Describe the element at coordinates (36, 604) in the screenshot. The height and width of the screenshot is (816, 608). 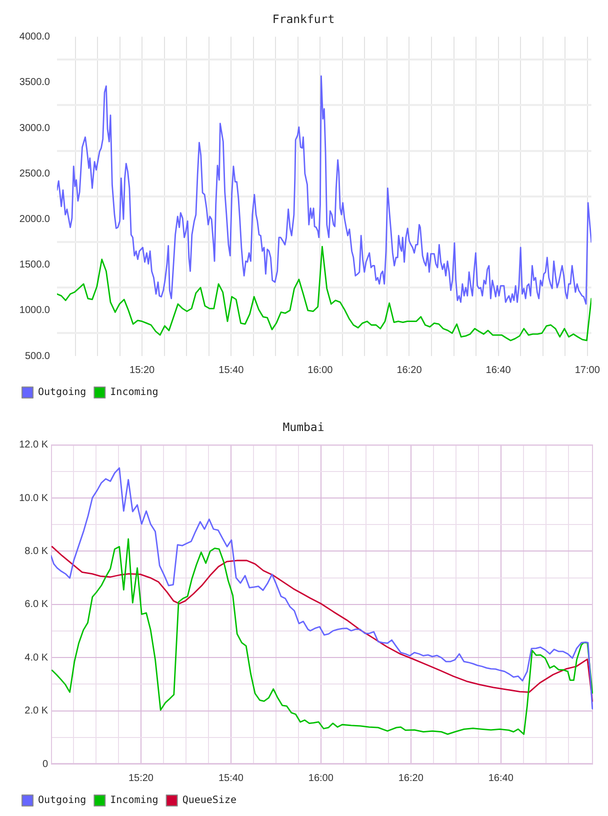
I see `y-tick-label: 6.0 K` at that location.